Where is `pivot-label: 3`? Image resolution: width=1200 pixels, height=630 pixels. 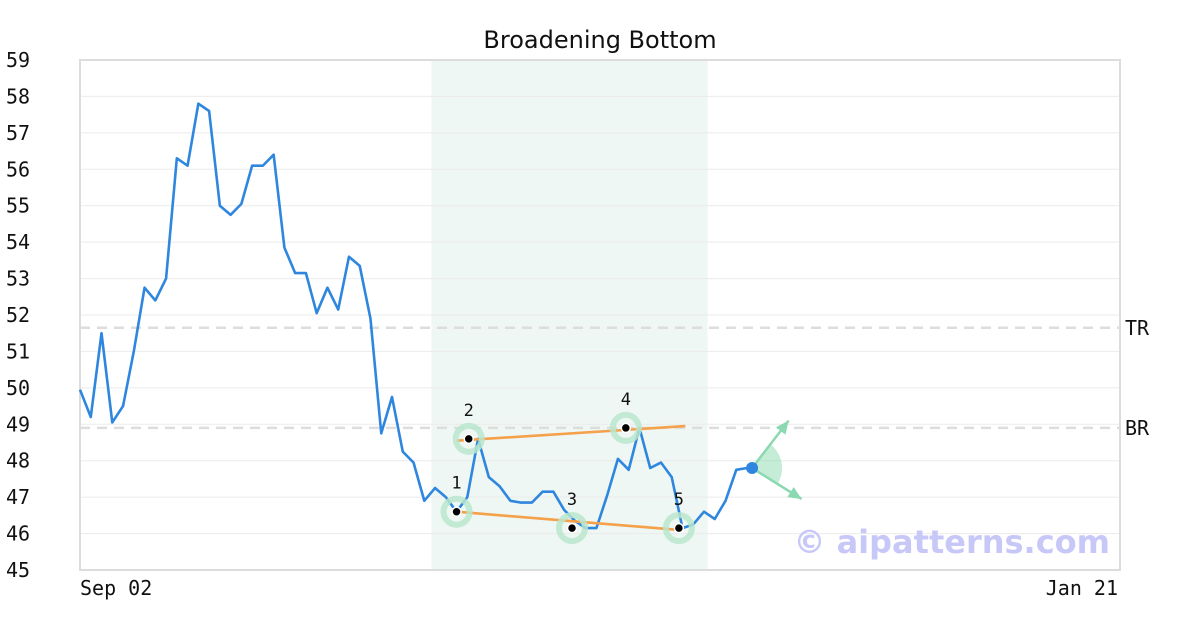 pivot-label: 3 is located at coordinates (572, 500).